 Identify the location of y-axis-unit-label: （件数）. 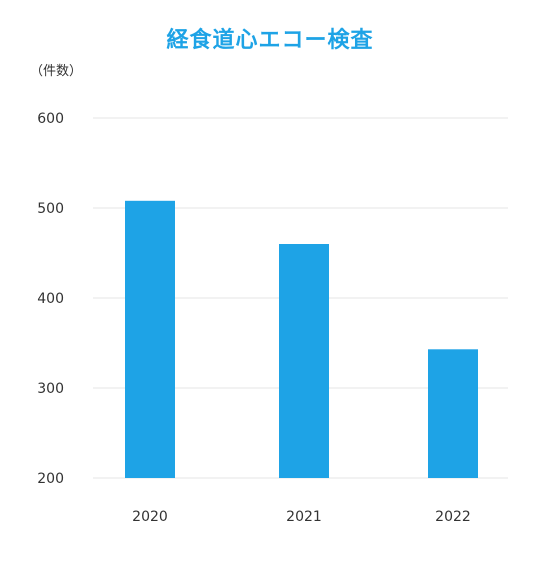
(56, 71).